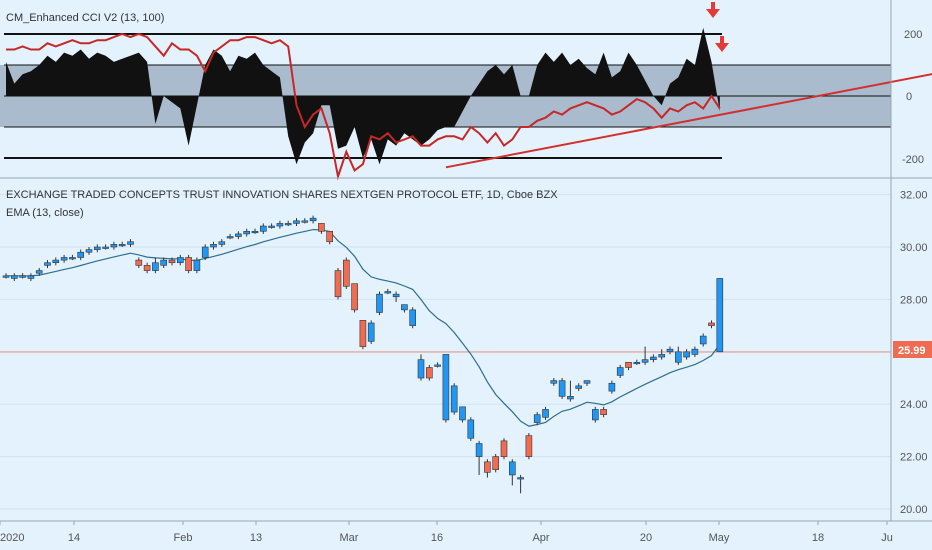 The width and height of the screenshot is (932, 550). I want to click on time-axis: 2020 14 Feb 13 Mar 16 Apr 20 May 18 Ju, so click(446, 532).